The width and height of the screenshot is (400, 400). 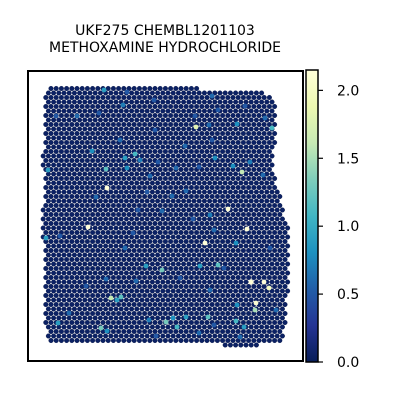 What do you see at coordinates (312, 216) in the screenshot?
I see `colorbar` at bounding box center [312, 216].